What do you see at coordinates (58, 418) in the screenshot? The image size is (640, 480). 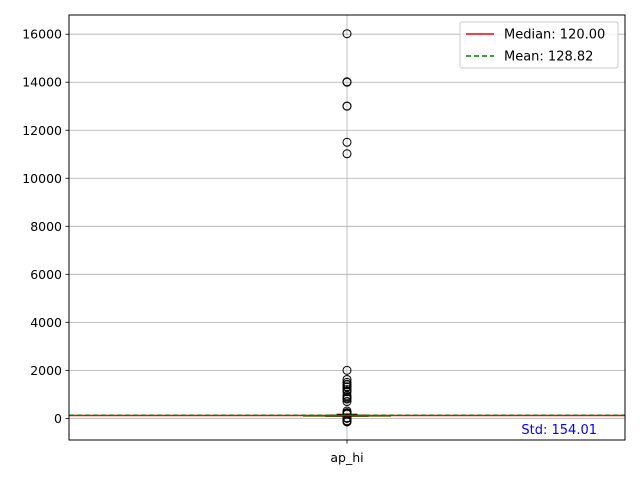 I see `y-tick-label: 0` at bounding box center [58, 418].